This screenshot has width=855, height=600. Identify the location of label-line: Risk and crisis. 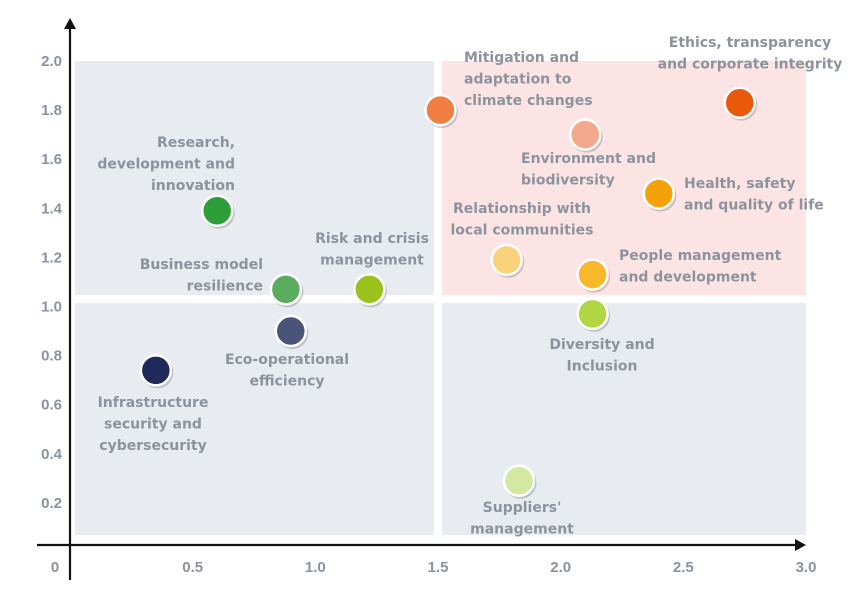
(372, 239).